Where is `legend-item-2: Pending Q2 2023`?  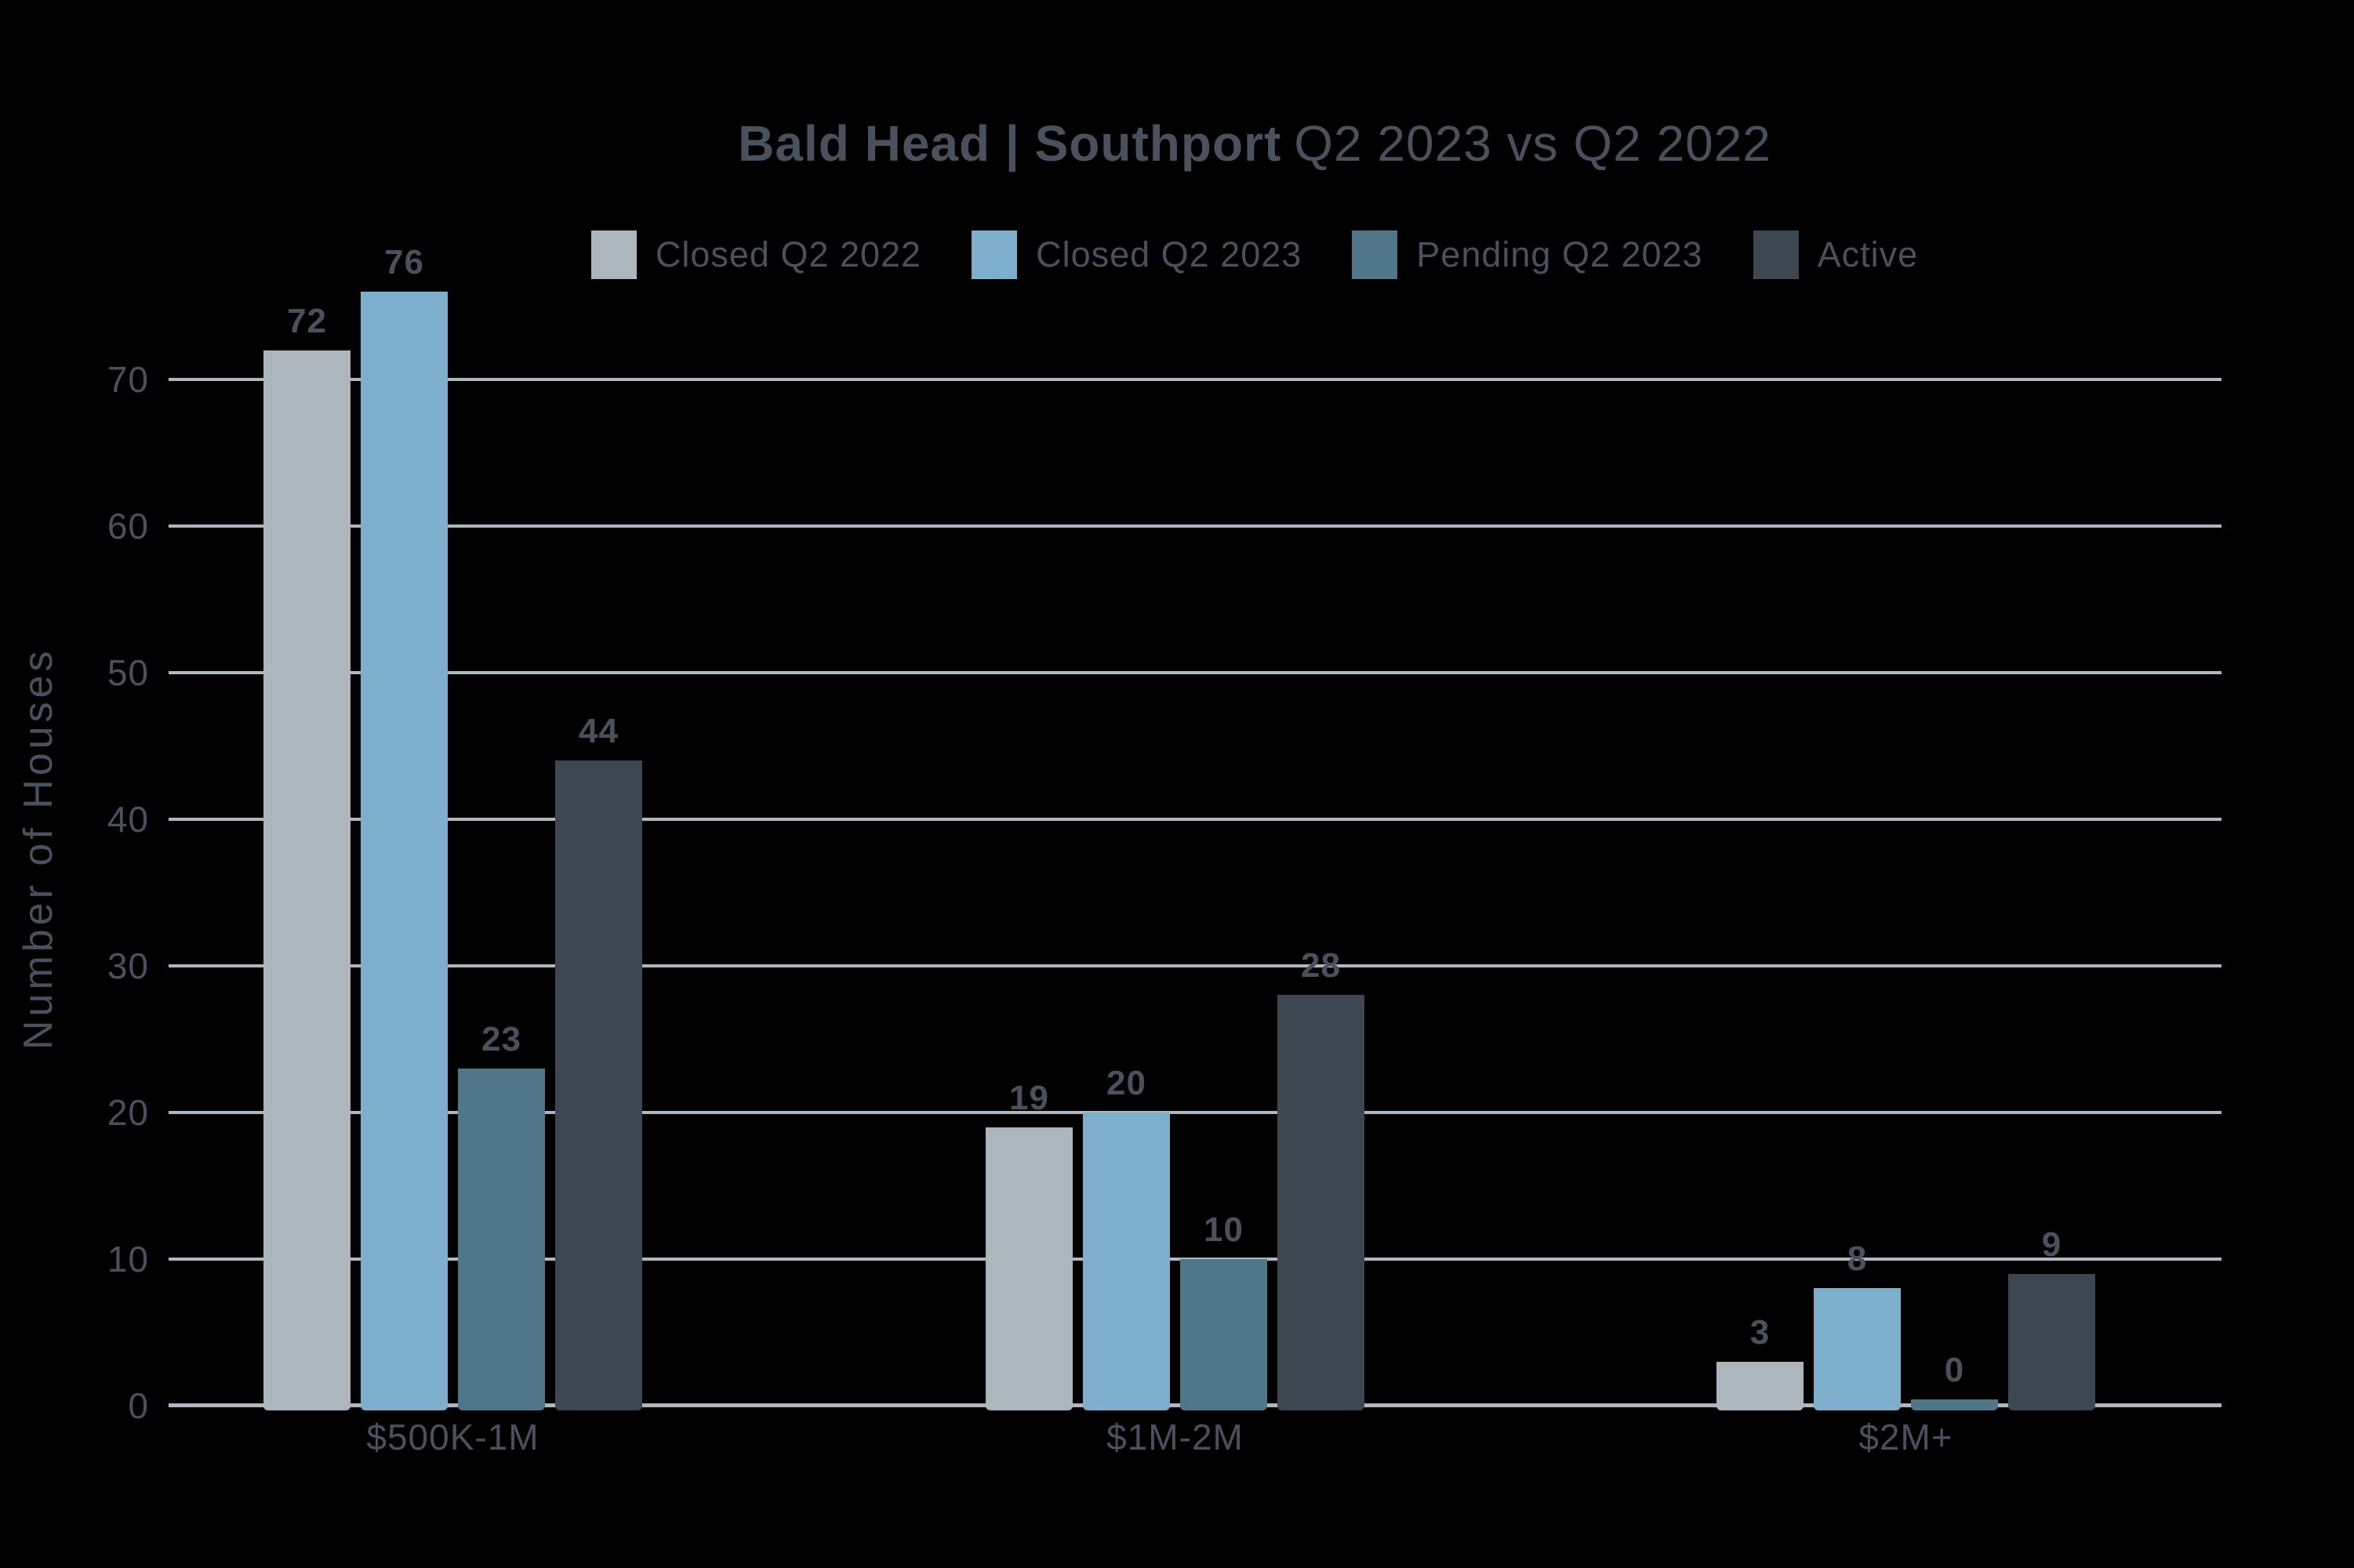 legend-item-2: Pending Q2 2023 is located at coordinates (1527, 254).